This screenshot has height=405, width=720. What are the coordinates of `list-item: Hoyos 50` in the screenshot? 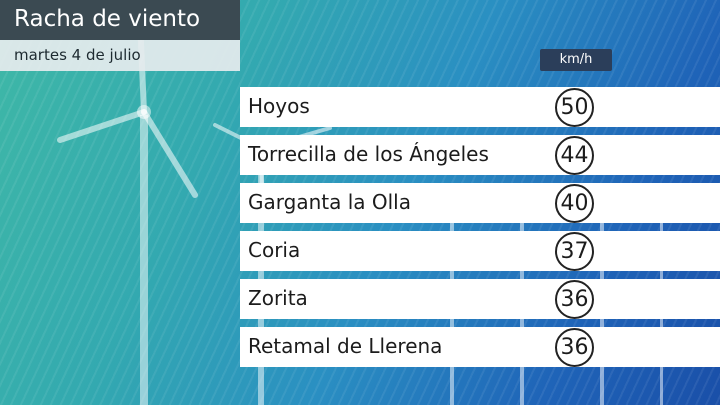 It's located at (480, 107).